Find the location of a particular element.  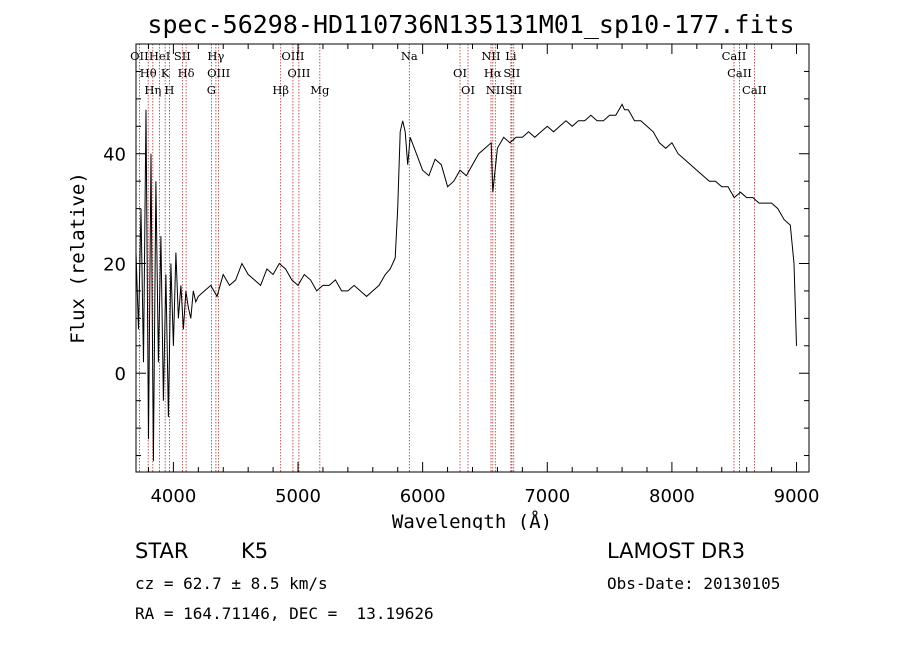

line-marker-label: H is located at coordinates (169, 90).